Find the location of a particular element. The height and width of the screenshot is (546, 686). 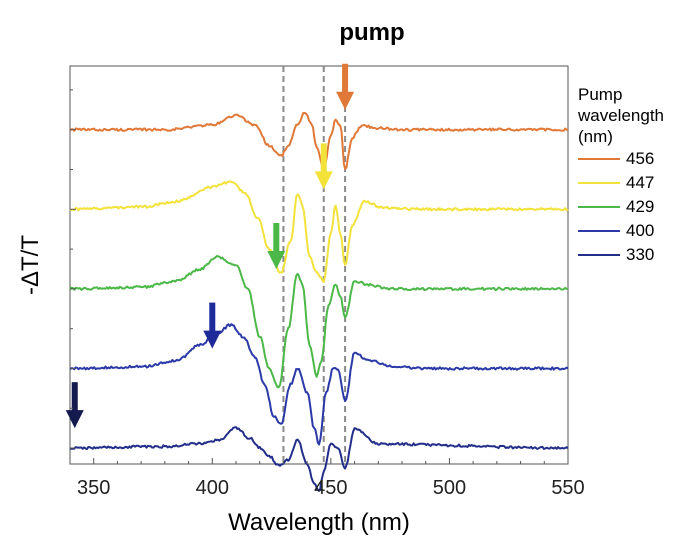

legend-title-line: Pump is located at coordinates (600, 94).